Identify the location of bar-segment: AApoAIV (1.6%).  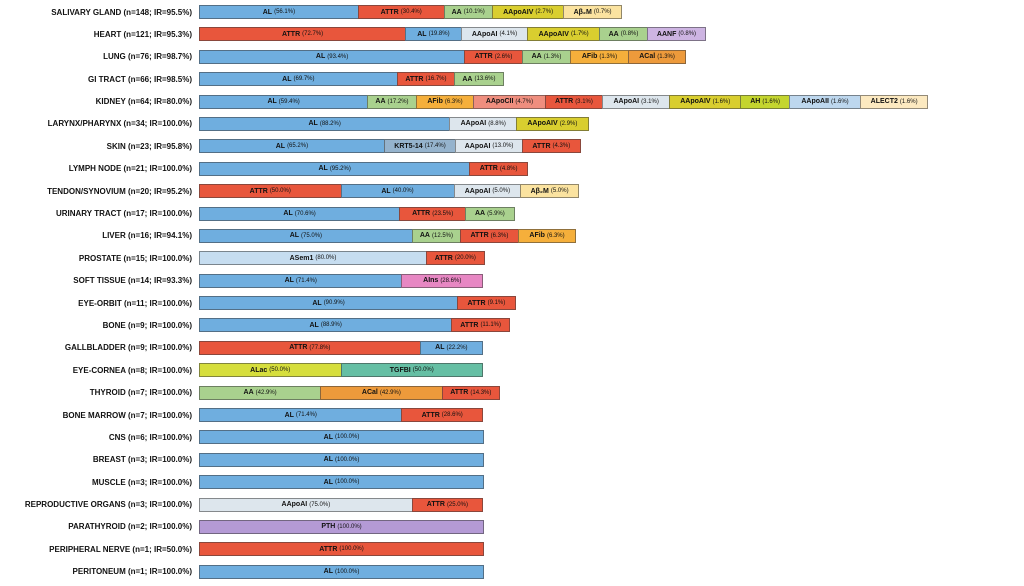
(705, 101).